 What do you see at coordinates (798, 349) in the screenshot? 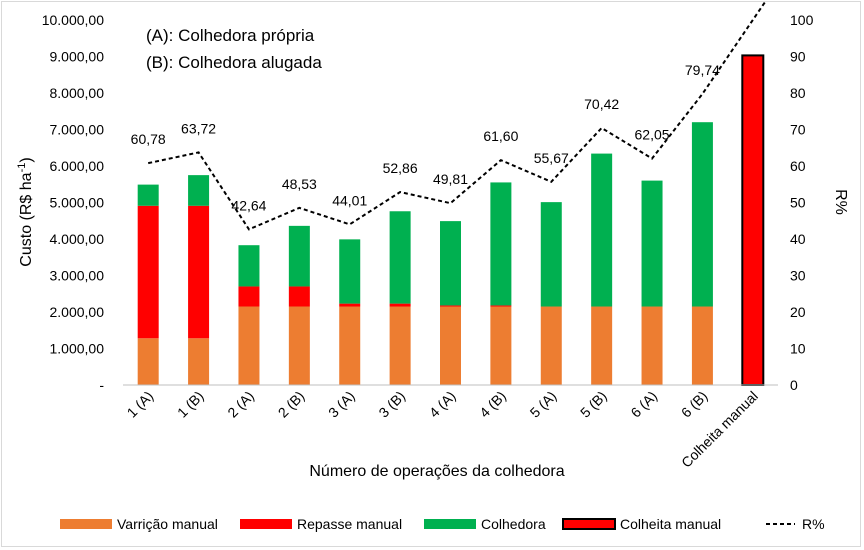
I see `y-right-tick-label: 10` at bounding box center [798, 349].